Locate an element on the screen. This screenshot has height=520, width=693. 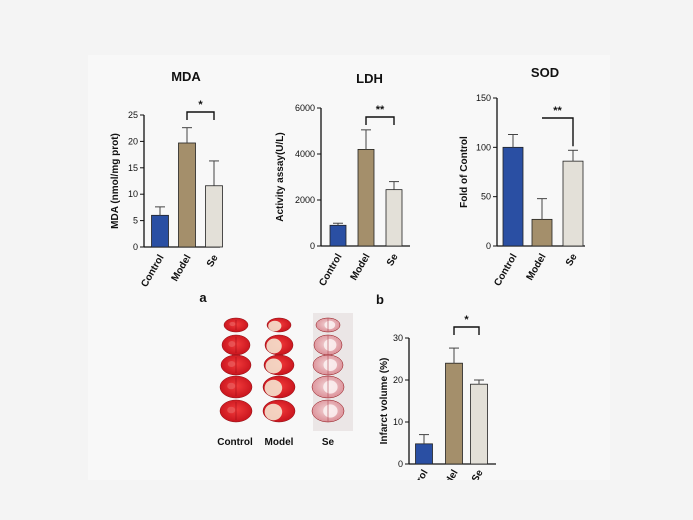
chart-title: LDH is located at coordinates (369, 78).